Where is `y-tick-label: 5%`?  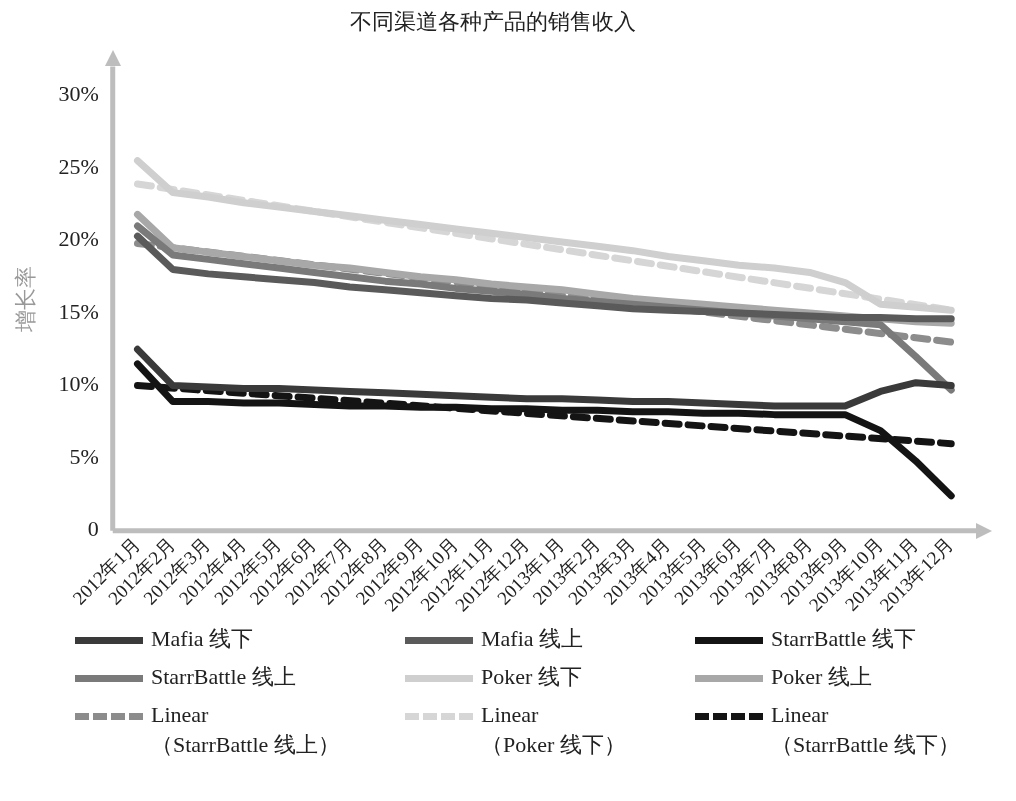
y-tick-label: 5% is located at coordinates (84, 456).